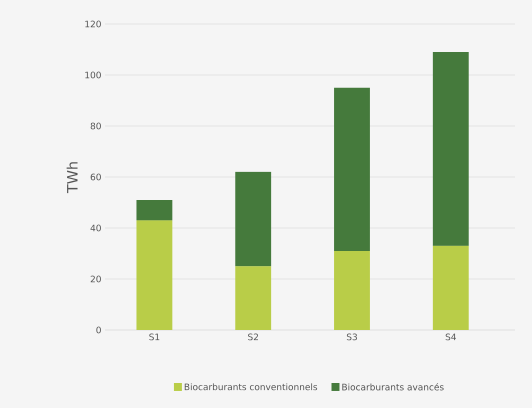 This screenshot has height=408, width=532. I want to click on y-tick-label: 80, so click(95, 126).